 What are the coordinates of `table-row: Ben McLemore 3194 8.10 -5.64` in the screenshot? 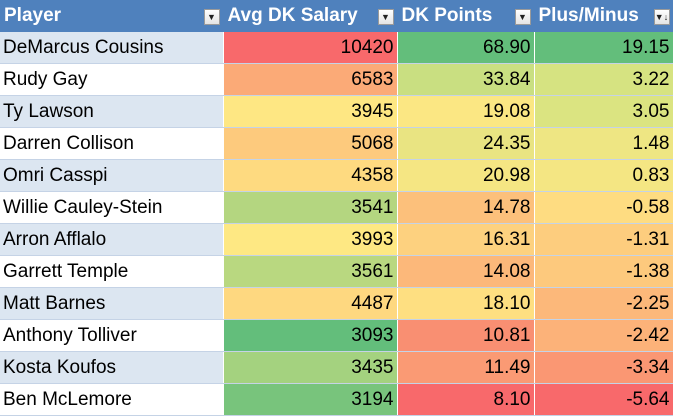 It's located at (336, 399).